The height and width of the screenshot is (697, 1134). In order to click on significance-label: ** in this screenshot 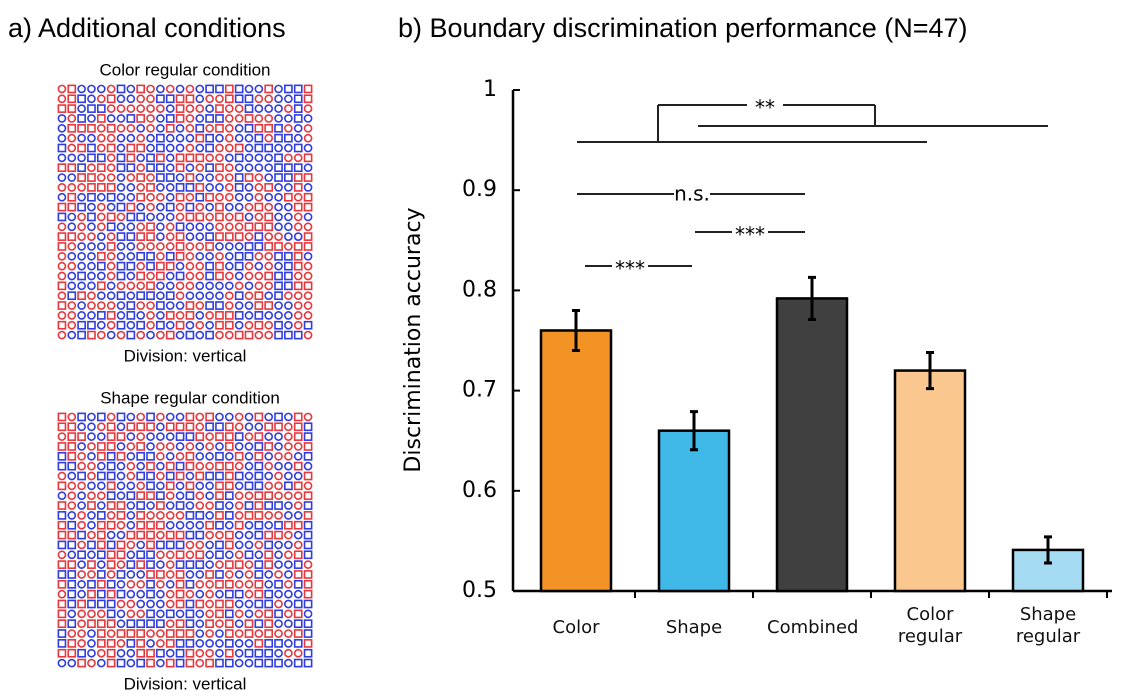, I will do `click(765, 108)`.